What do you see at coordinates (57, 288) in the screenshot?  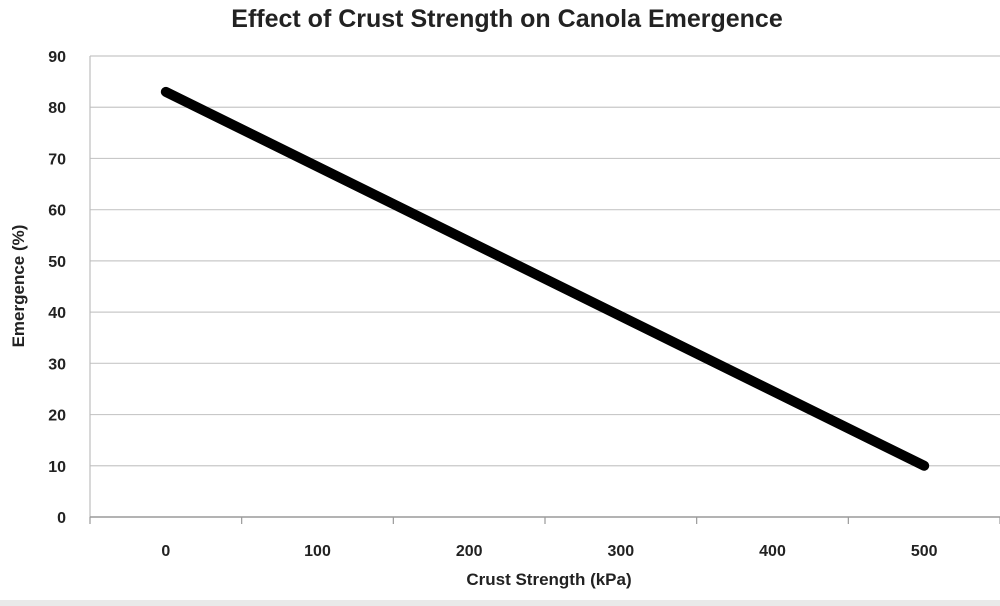 I see `y-tick-labels: 0 10 20 30 40 50 60 70 80 90` at bounding box center [57, 288].